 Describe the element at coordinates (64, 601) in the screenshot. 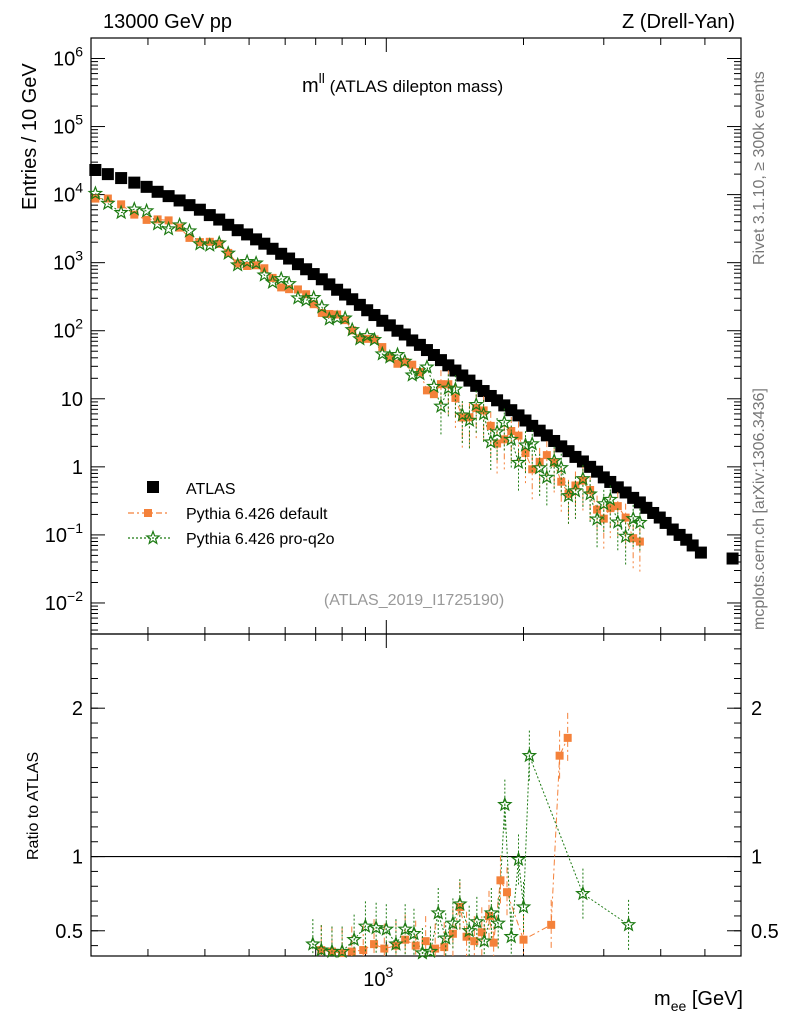

I see `y-tick-label: 10⁻²` at that location.